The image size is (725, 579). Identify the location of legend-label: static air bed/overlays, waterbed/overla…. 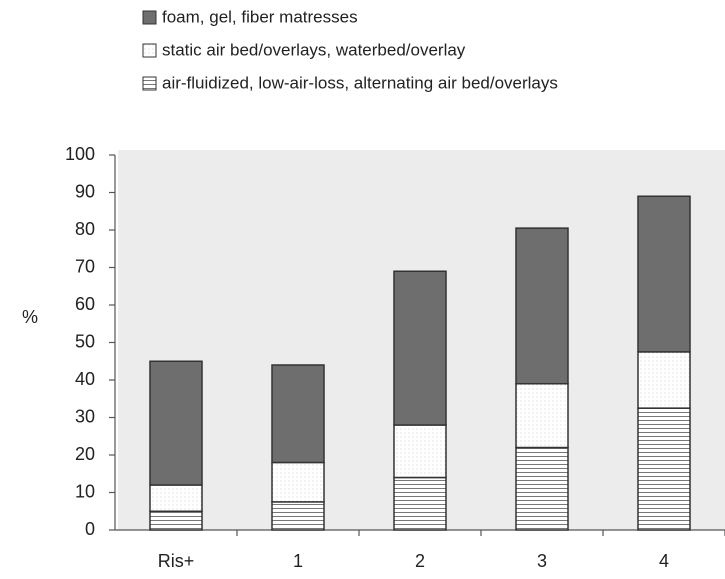
(314, 49).